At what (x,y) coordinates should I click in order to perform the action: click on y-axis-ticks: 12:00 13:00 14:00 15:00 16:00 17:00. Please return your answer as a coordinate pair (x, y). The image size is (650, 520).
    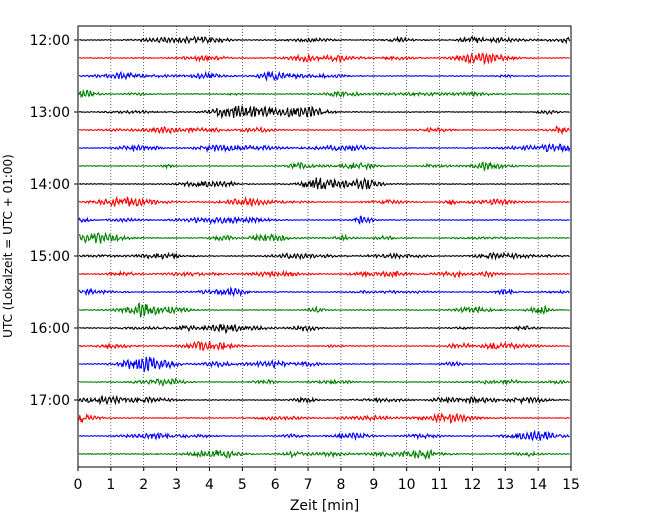
    Looking at the image, I should click on (54, 221).